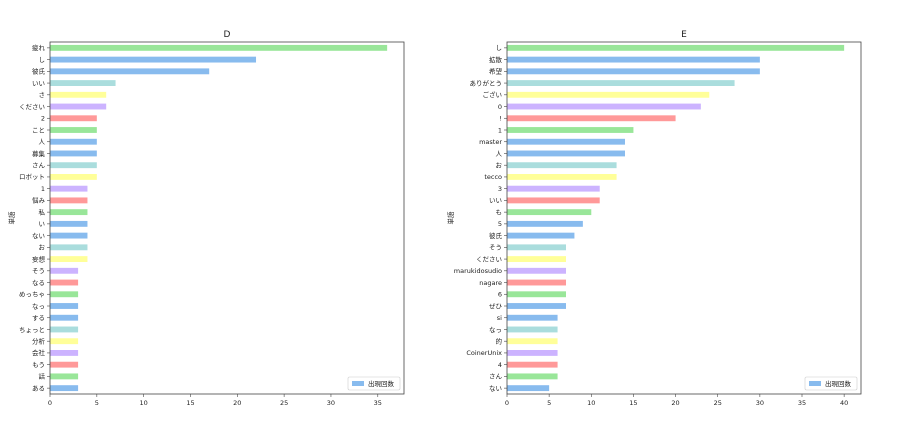  I want to click on y-tick-label: si, so click(499, 318).